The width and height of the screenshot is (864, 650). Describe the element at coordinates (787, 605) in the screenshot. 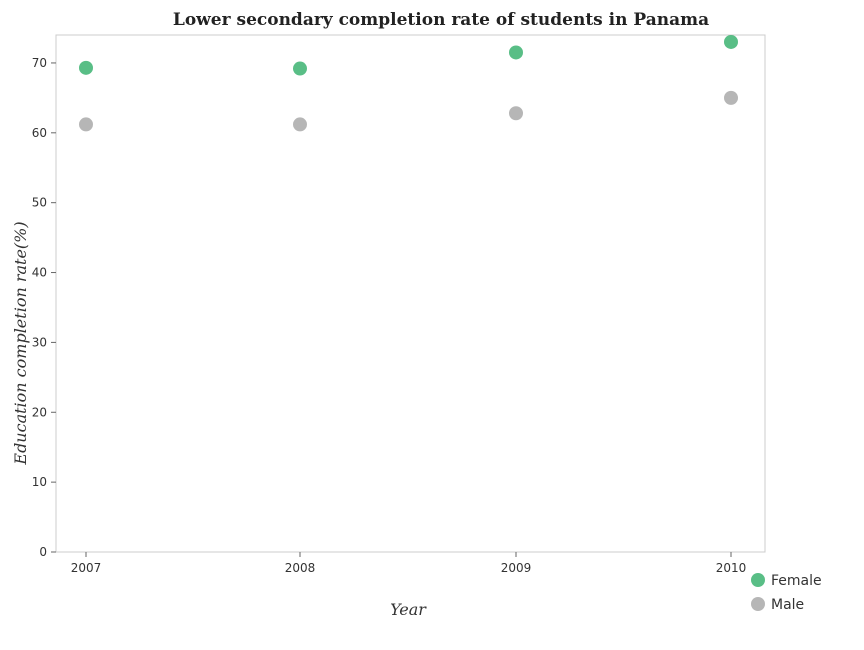

I see `legend-label-male: Male` at that location.